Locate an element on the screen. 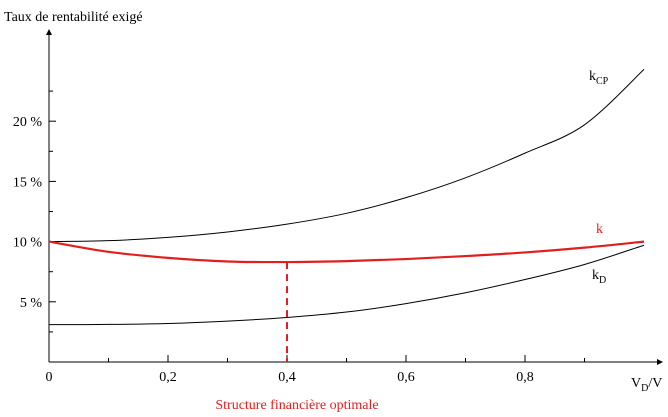 The image size is (668, 417). x-tick-label: 0,8 is located at coordinates (525, 377).